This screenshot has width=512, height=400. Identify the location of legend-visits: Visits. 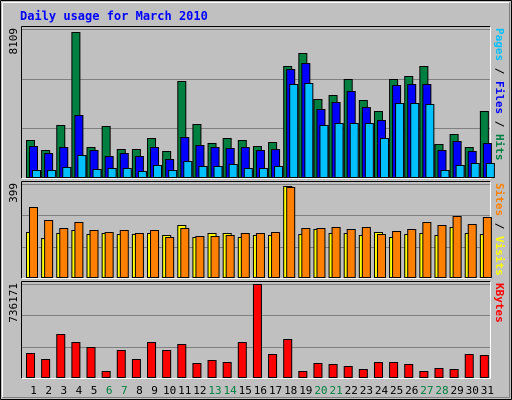
(499, 256).